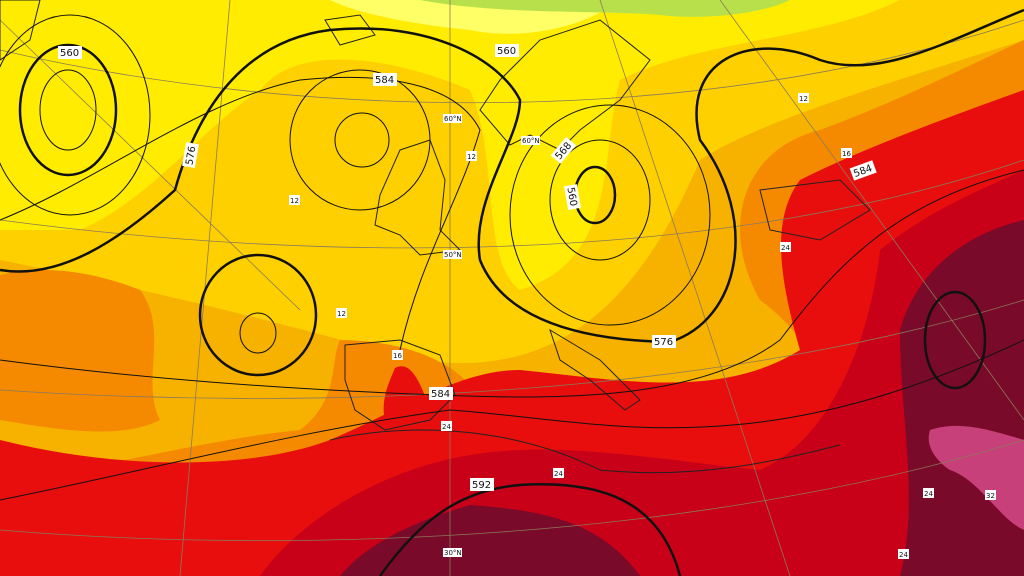  What do you see at coordinates (605, 8) in the screenshot?
I see `fill-green` at bounding box center [605, 8].